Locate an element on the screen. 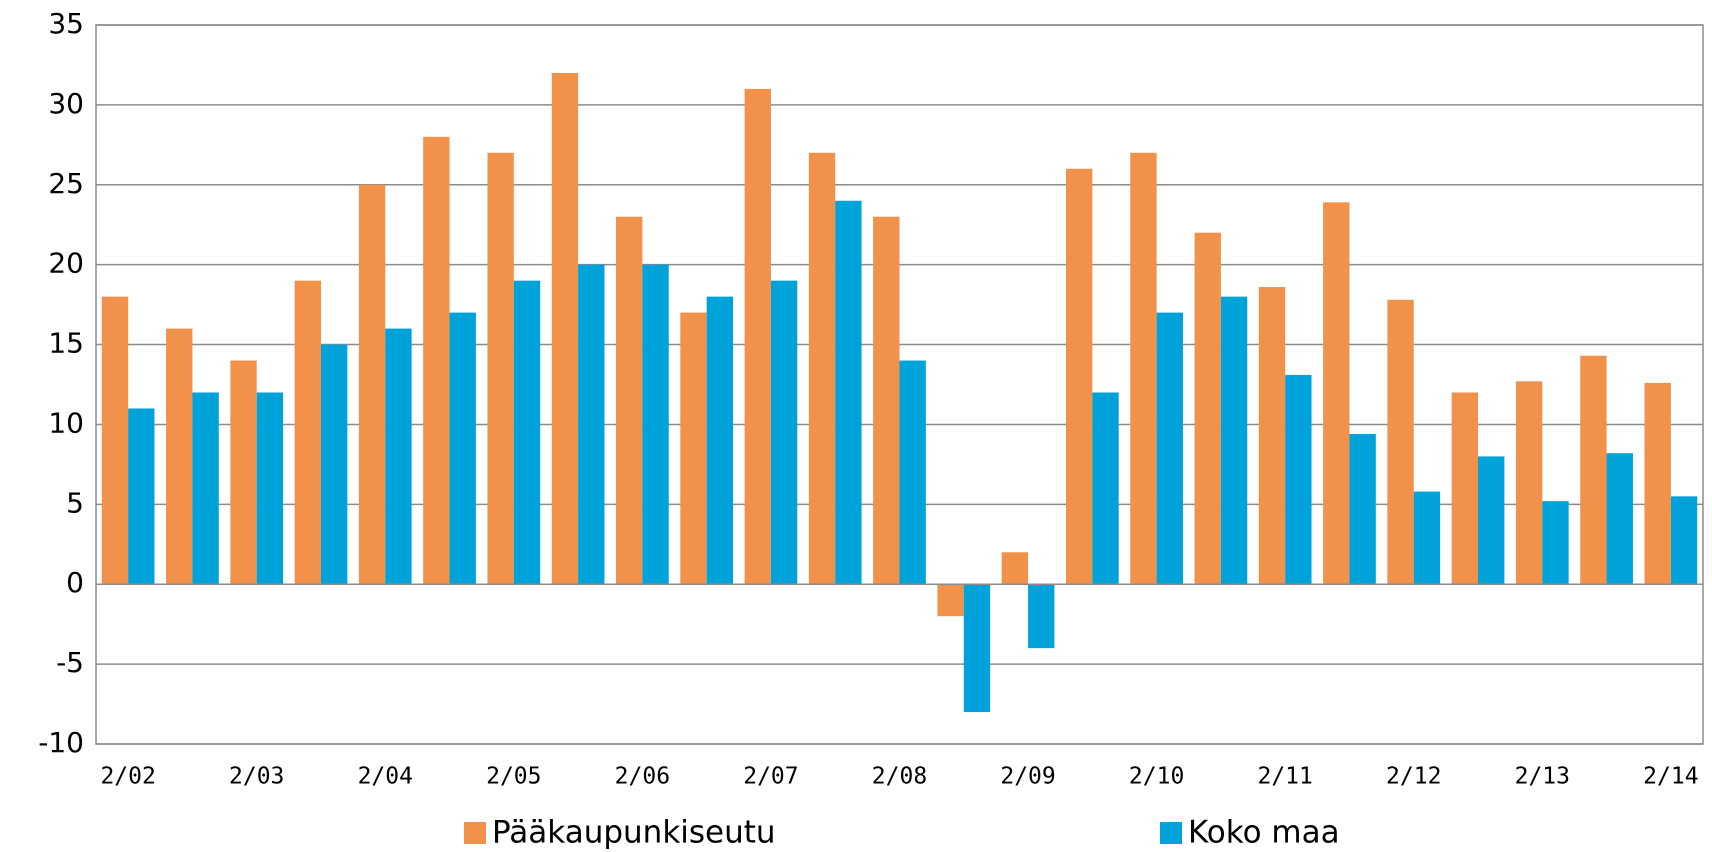  y-tick-label: 10 is located at coordinates (66, 422).